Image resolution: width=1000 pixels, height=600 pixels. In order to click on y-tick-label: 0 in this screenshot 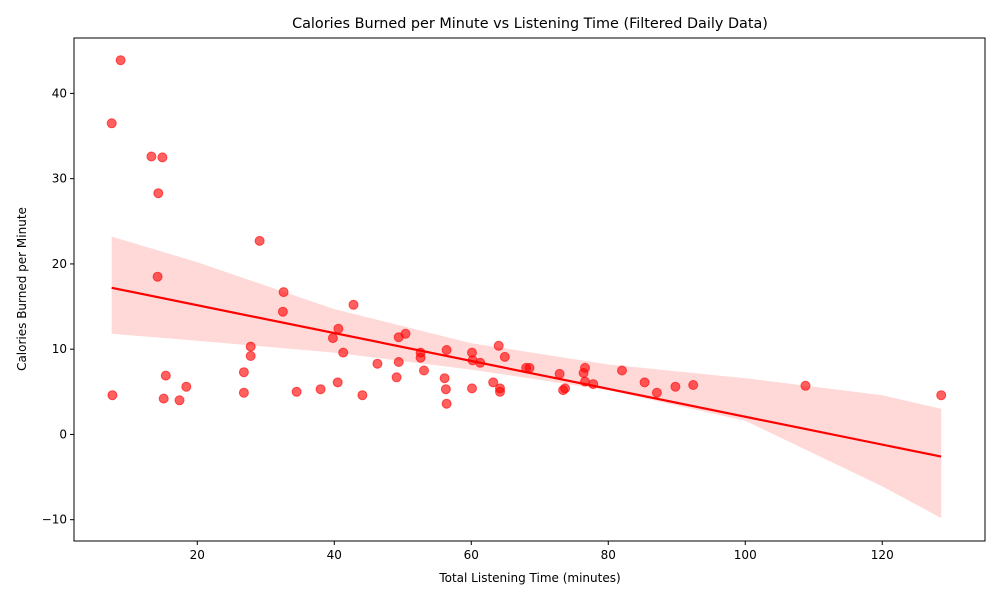, I will do `click(63, 434)`.